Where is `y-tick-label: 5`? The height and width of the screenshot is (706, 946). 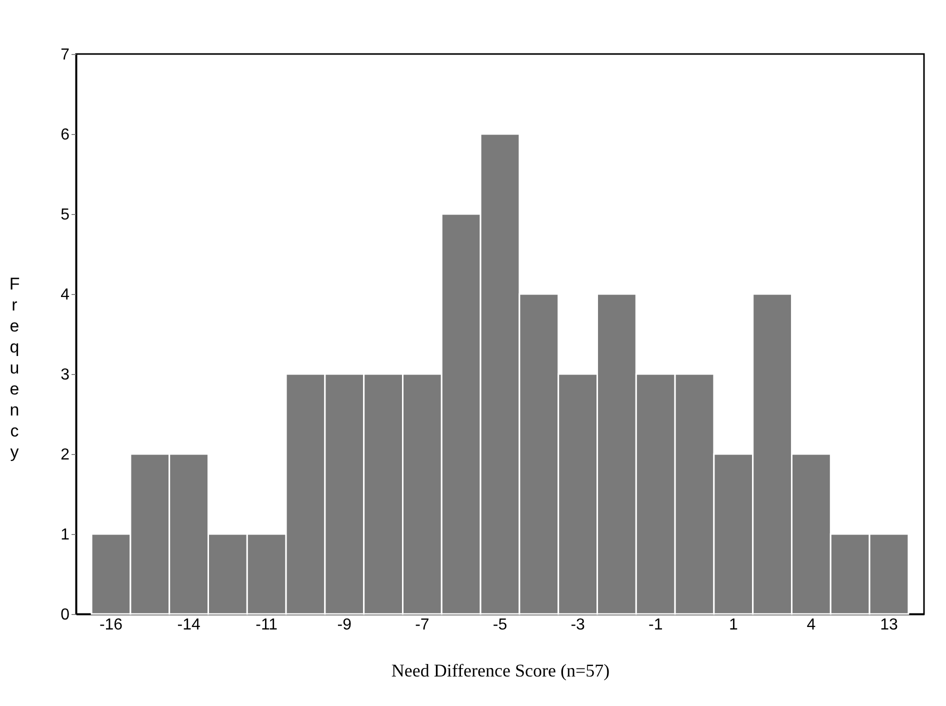
y-tick-label: 5 is located at coordinates (65, 215).